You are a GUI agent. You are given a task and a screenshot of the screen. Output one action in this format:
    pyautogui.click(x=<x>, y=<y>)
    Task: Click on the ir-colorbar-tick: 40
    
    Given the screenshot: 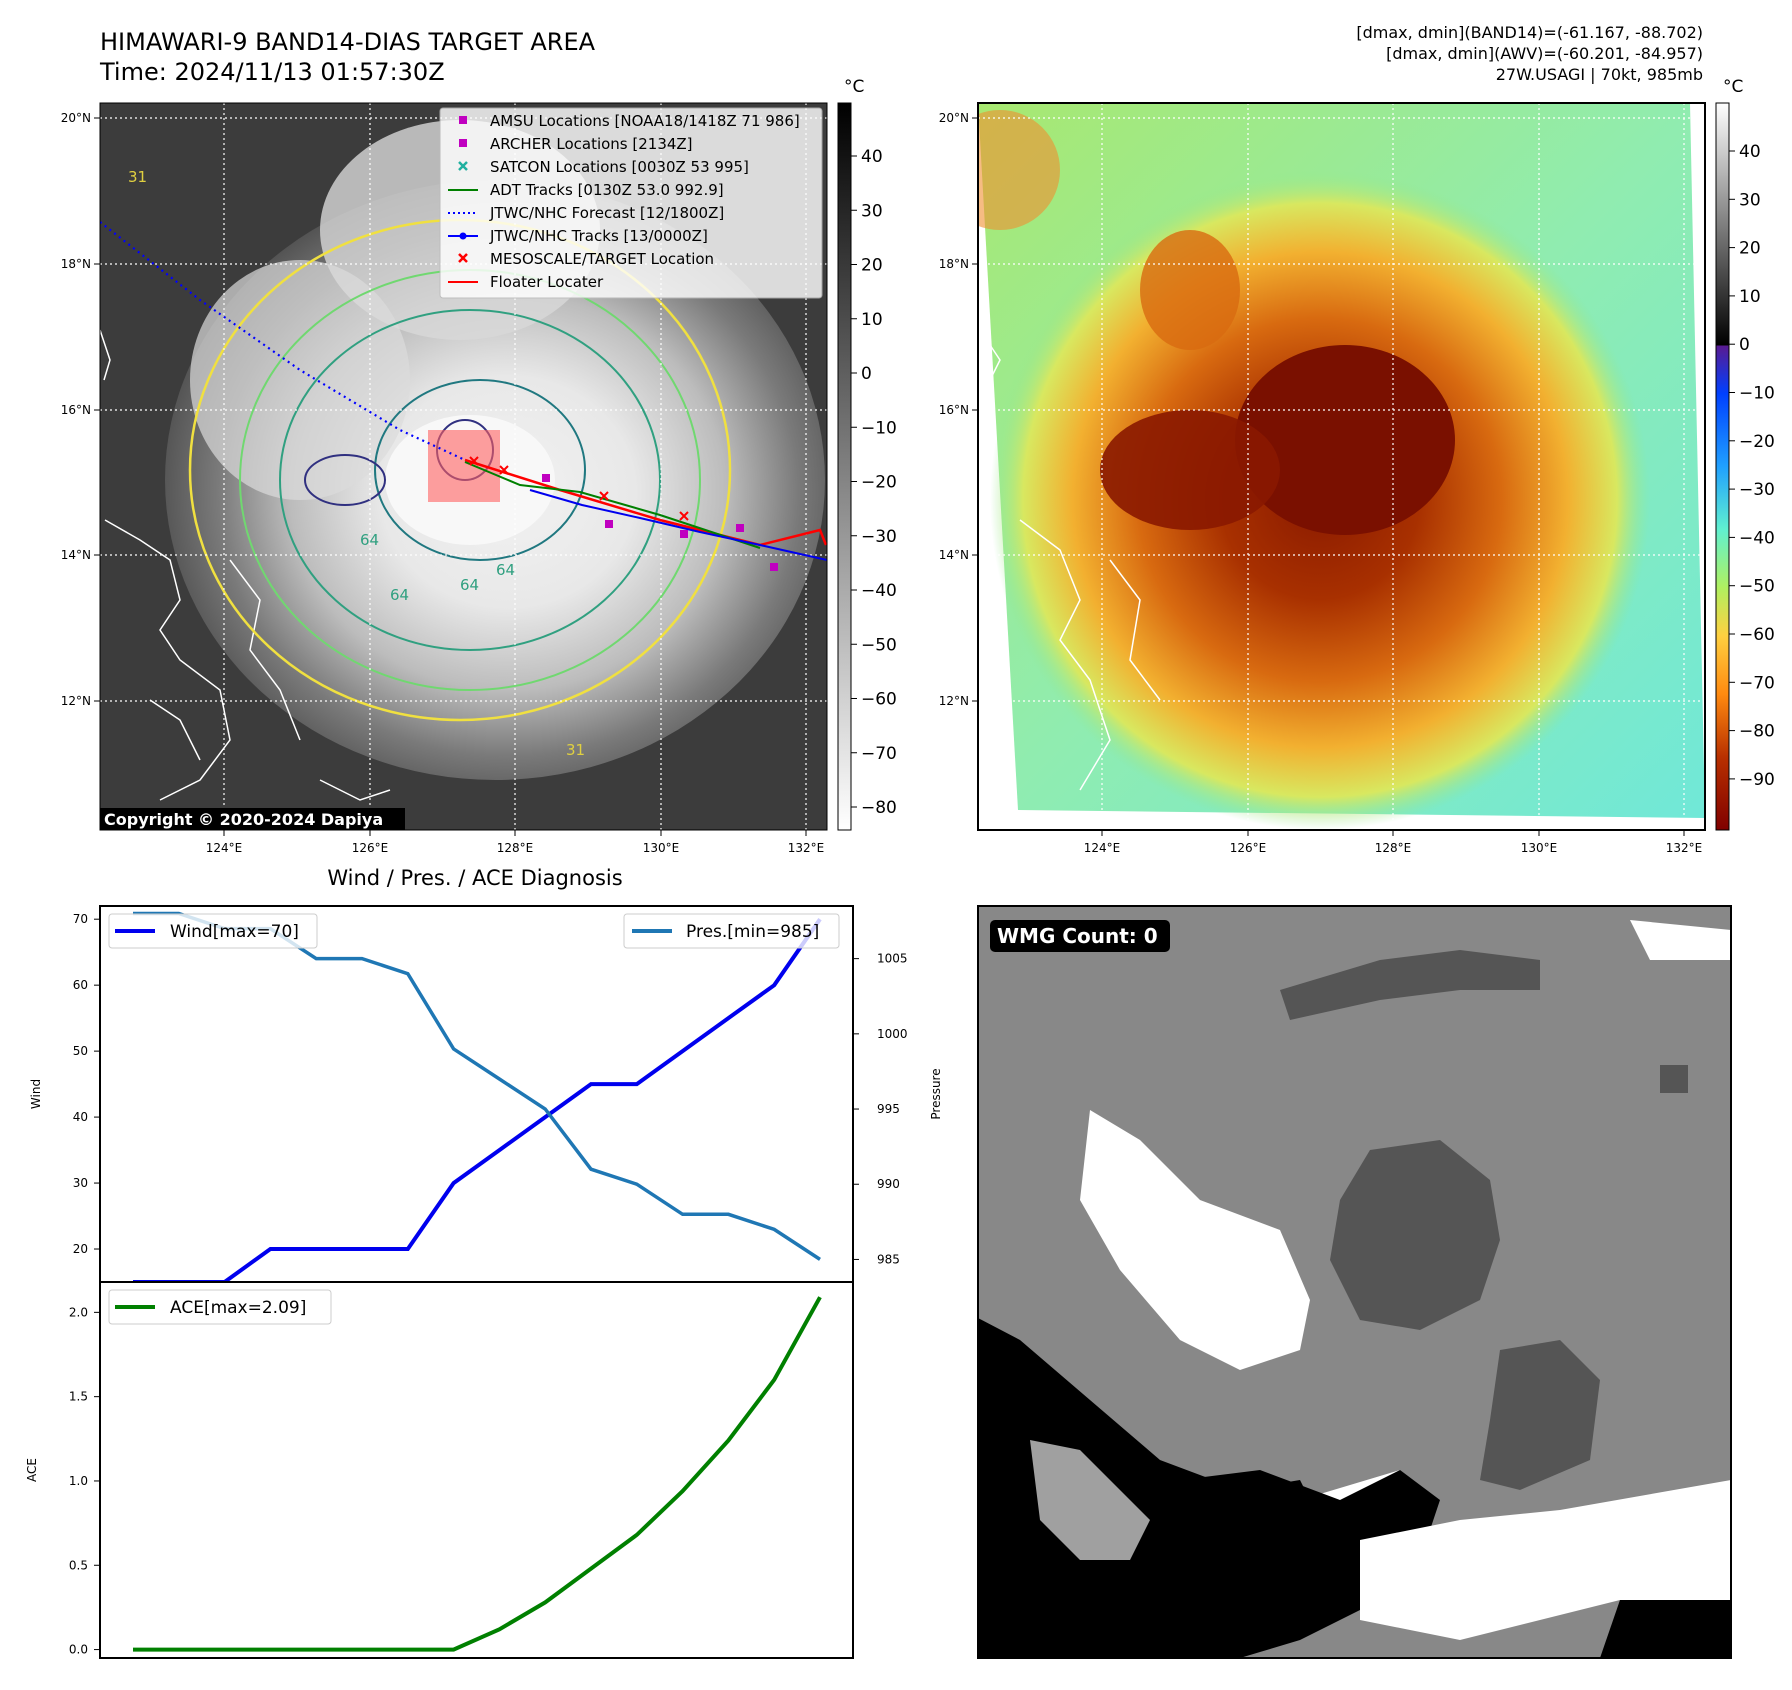 What is the action you would take?
    pyautogui.click(x=872, y=157)
    